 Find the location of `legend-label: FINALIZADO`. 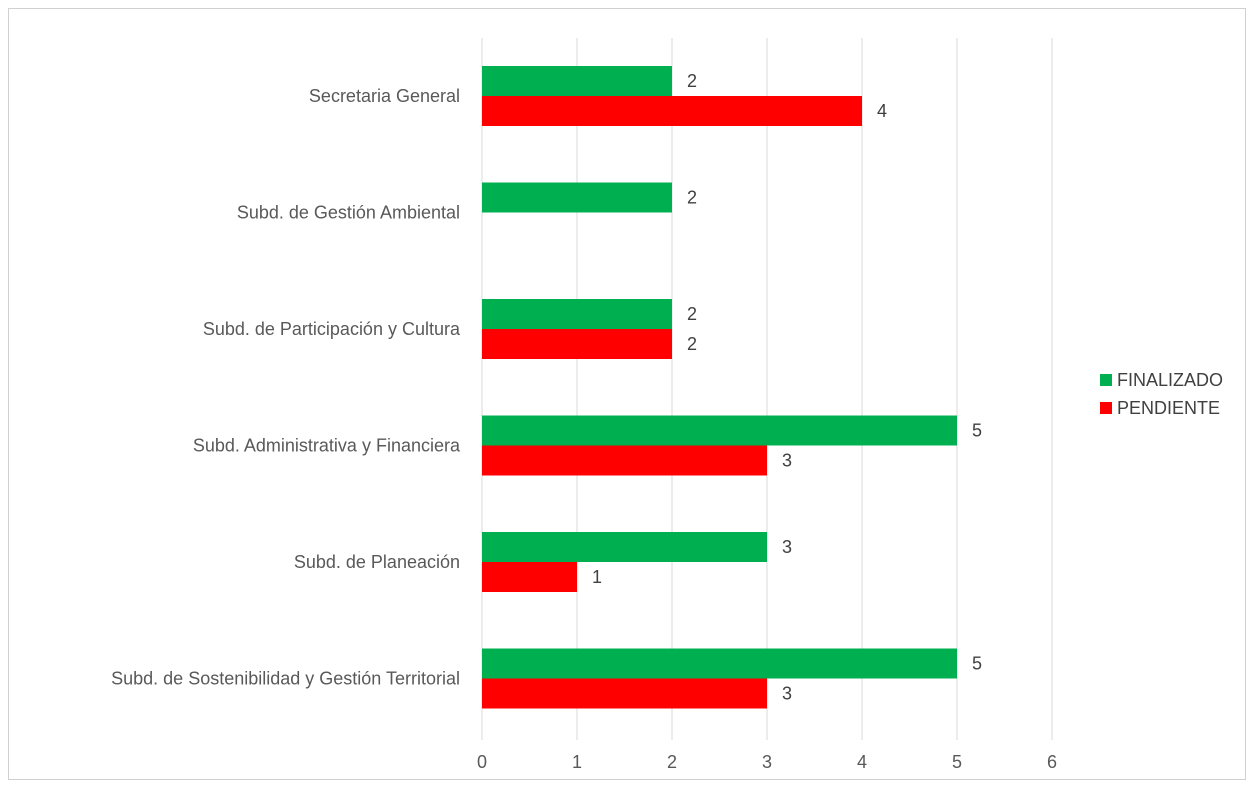

legend-label: FINALIZADO is located at coordinates (1170, 380).